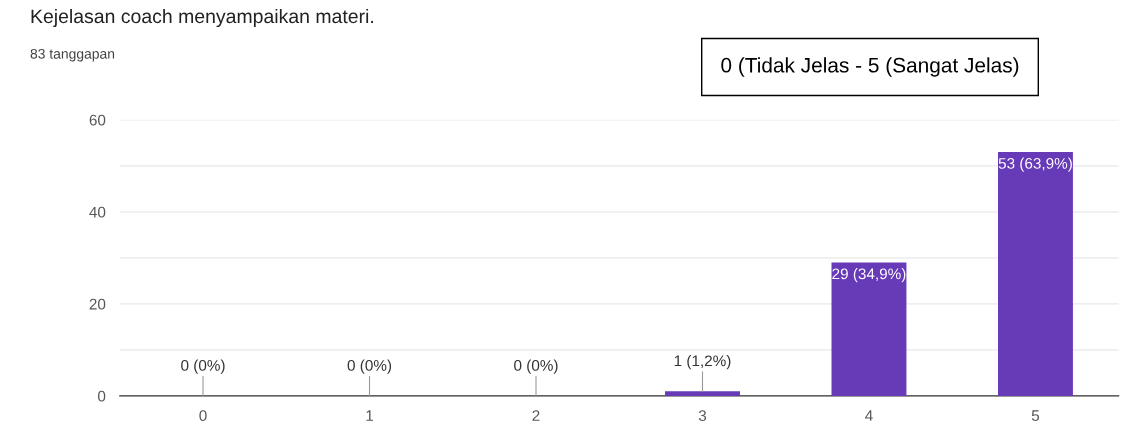 The width and height of the screenshot is (1130, 428). What do you see at coordinates (203, 416) in the screenshot?
I see `x-tick-label: 0` at bounding box center [203, 416].